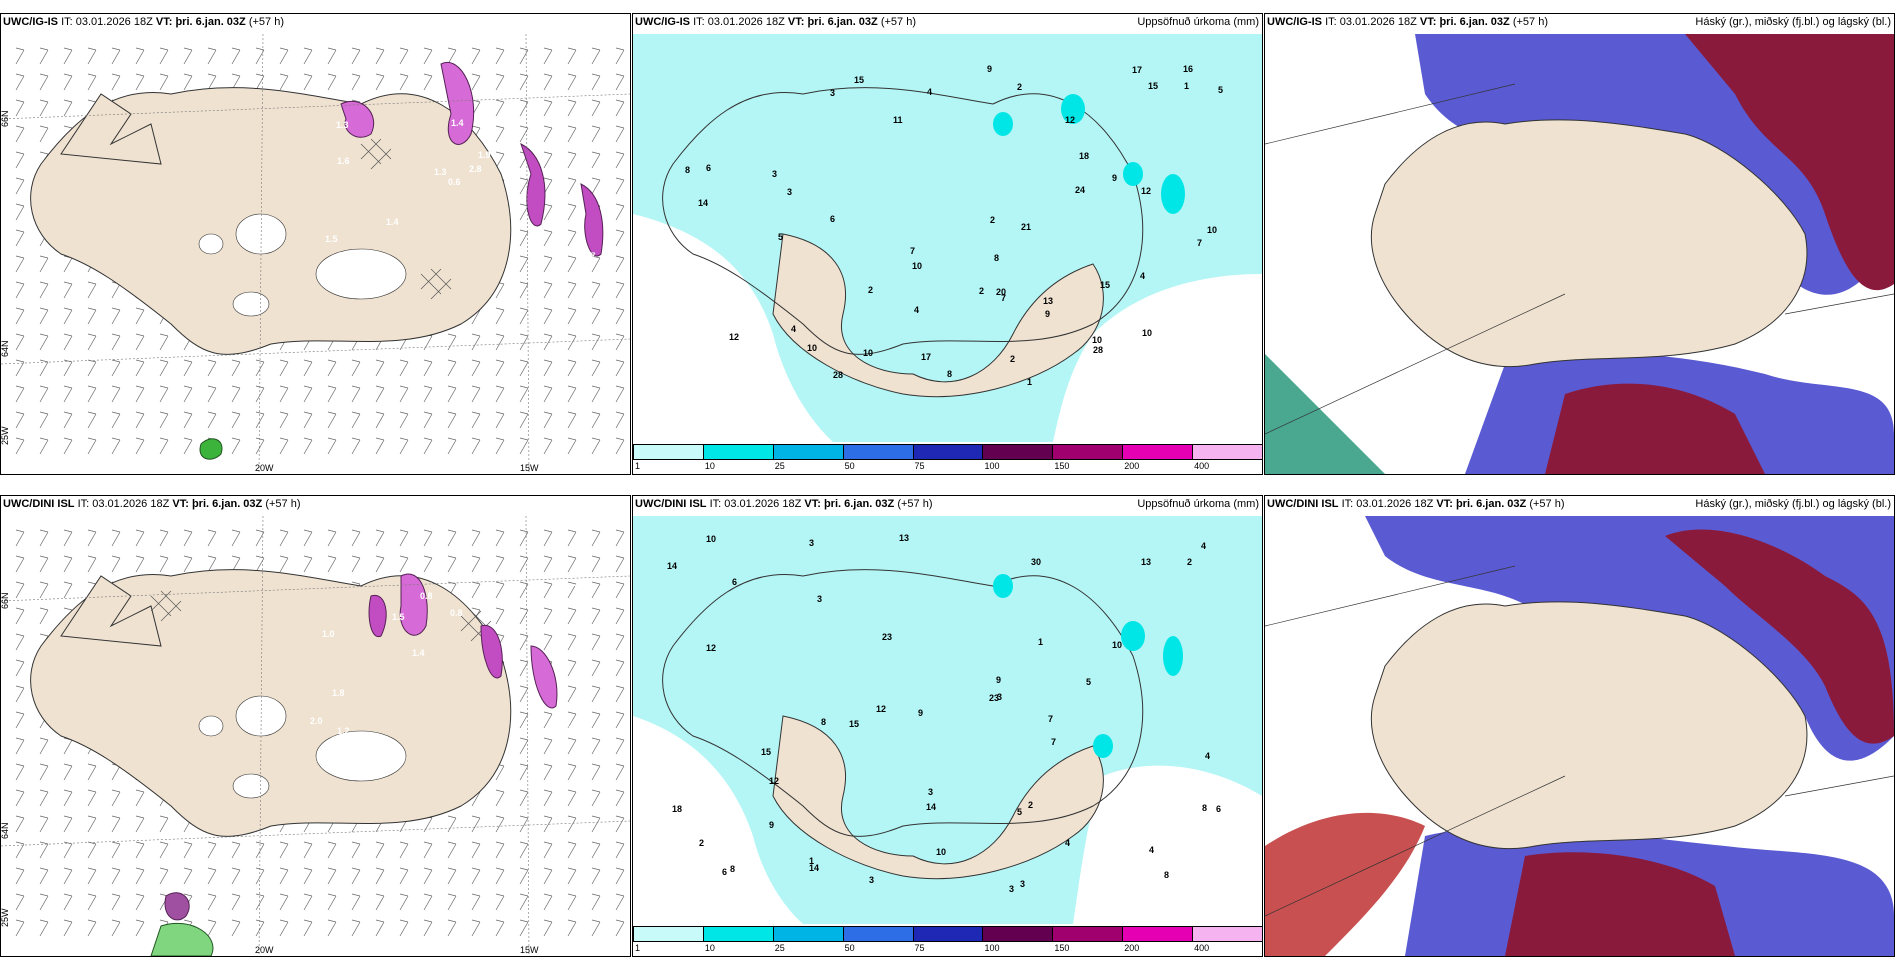 Image resolution: width=1900 pixels, height=957 pixels. I want to click on map-value-label: 2, so click(1012, 359).